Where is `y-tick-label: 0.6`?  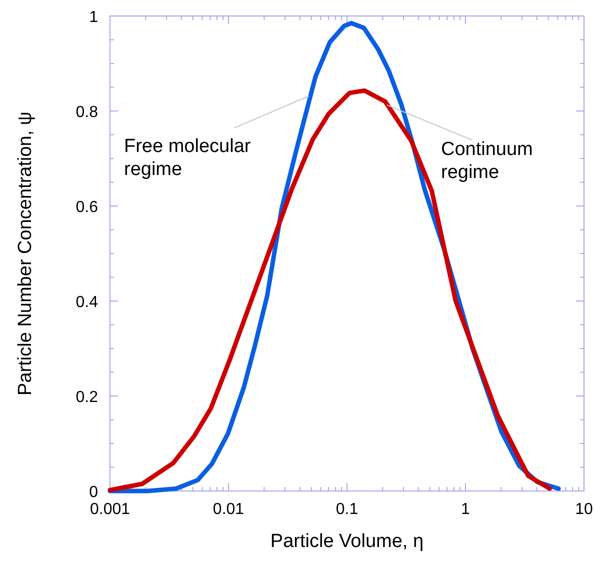 y-tick-label: 0.6 is located at coordinates (87, 207).